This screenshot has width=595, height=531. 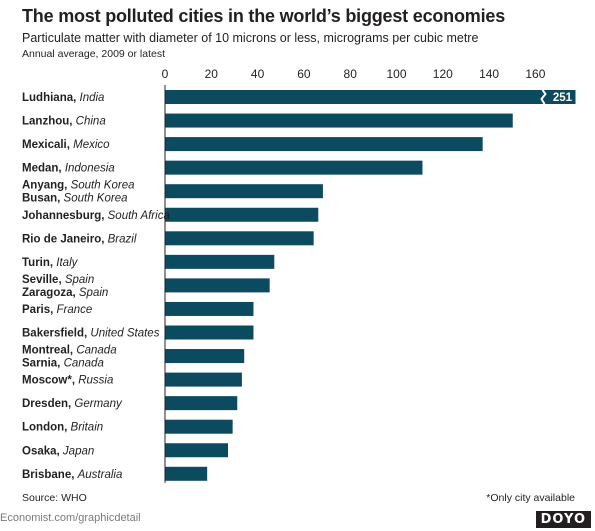 What do you see at coordinates (91, 145) in the screenshot?
I see `country-name: Mexico` at bounding box center [91, 145].